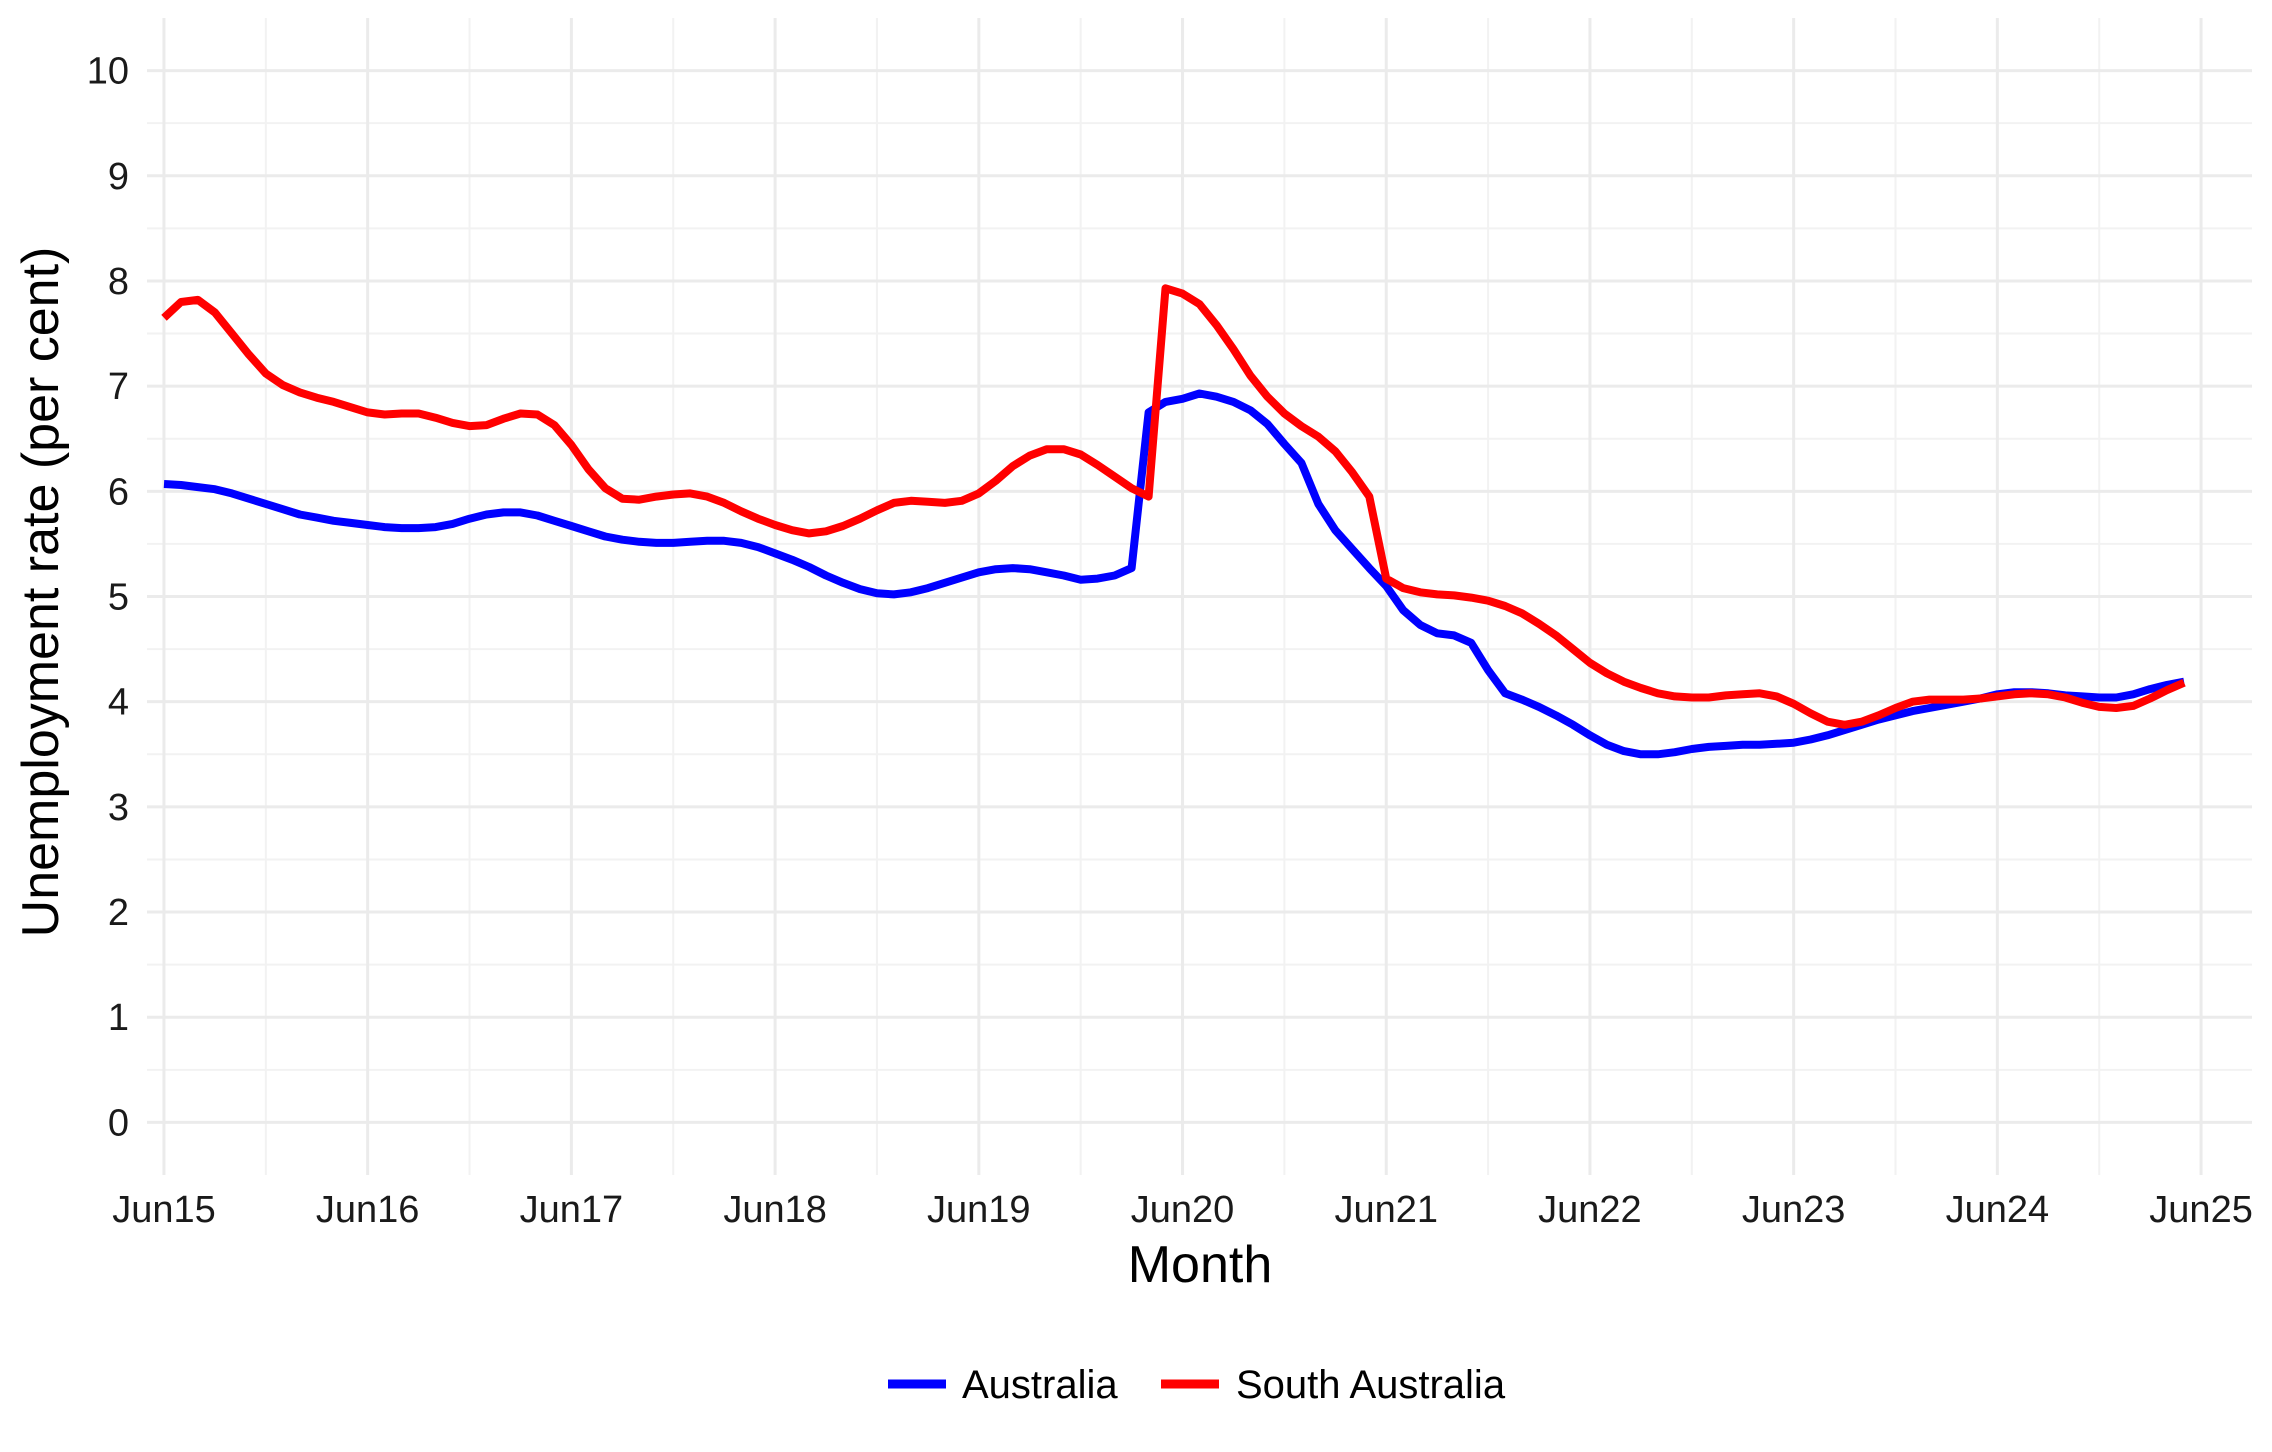 Image resolution: width=2272 pixels, height=1452 pixels. Describe the element at coordinates (775, 1210) in the screenshot. I see `x-tick-label: Jun18` at that location.